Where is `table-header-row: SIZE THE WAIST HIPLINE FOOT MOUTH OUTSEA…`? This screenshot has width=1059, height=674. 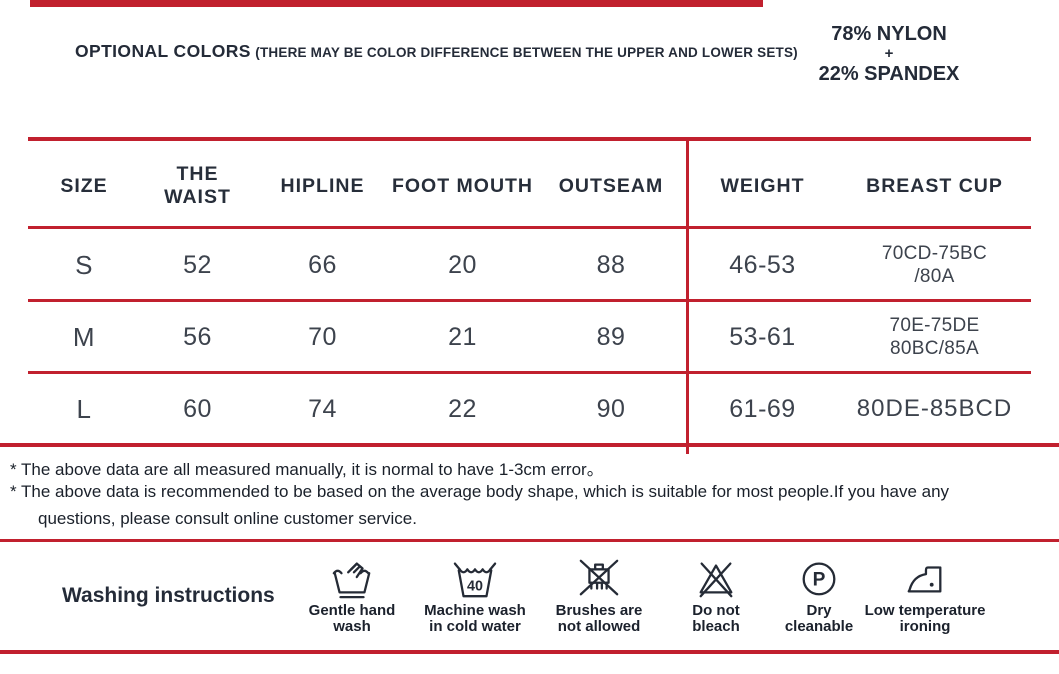
table-header-row: SIZE THE WAIST HIPLINE FOOT MOUTH OUTSEA… is located at coordinates (529, 186).